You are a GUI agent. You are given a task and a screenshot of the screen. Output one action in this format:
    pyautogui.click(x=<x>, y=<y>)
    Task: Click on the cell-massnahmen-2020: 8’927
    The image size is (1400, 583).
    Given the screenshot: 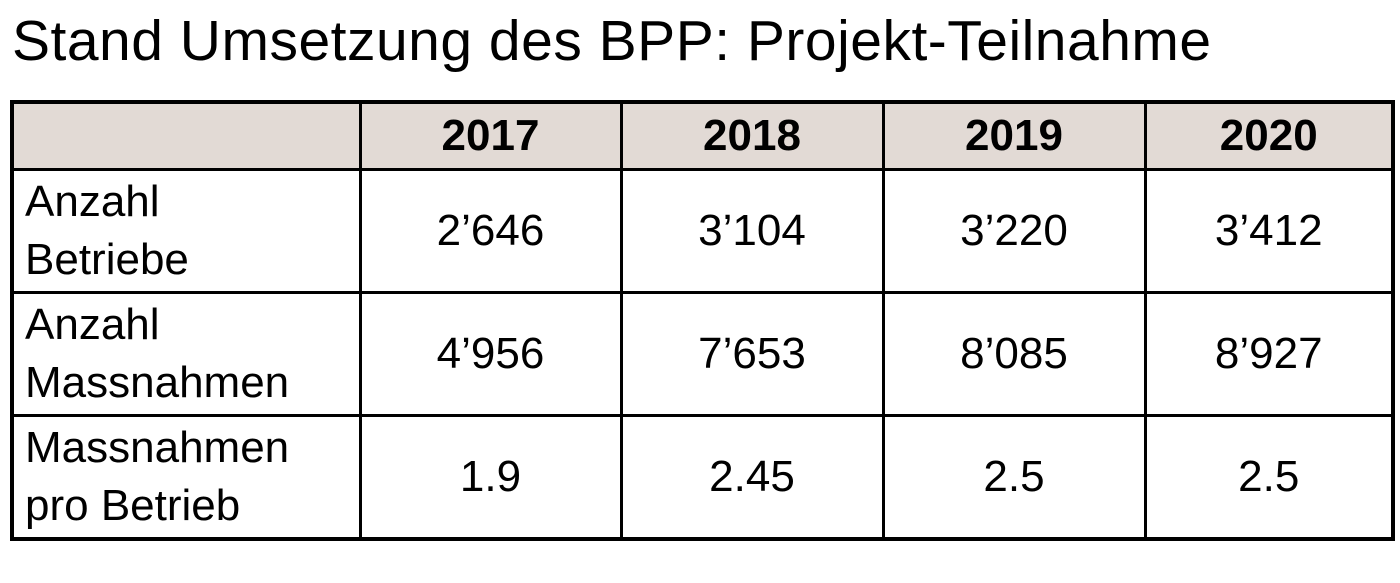 What is the action you would take?
    pyautogui.click(x=1269, y=354)
    